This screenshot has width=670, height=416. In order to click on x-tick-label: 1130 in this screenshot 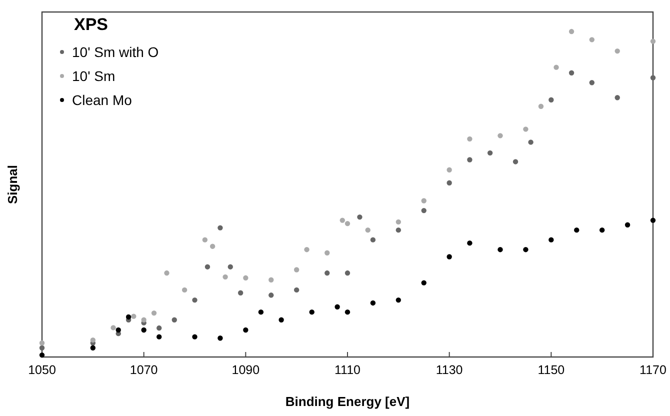, I will do `click(449, 370)`.